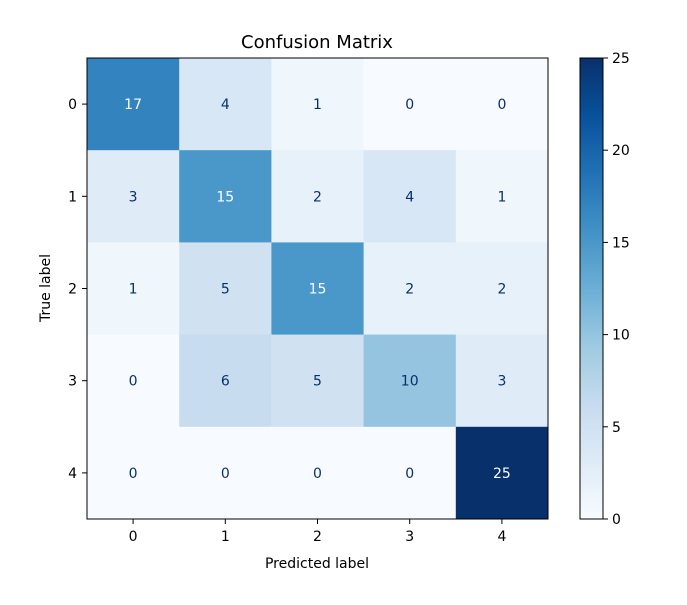 The image size is (687, 605). I want to click on heatmap-cell-r0-c4, so click(502, 104).